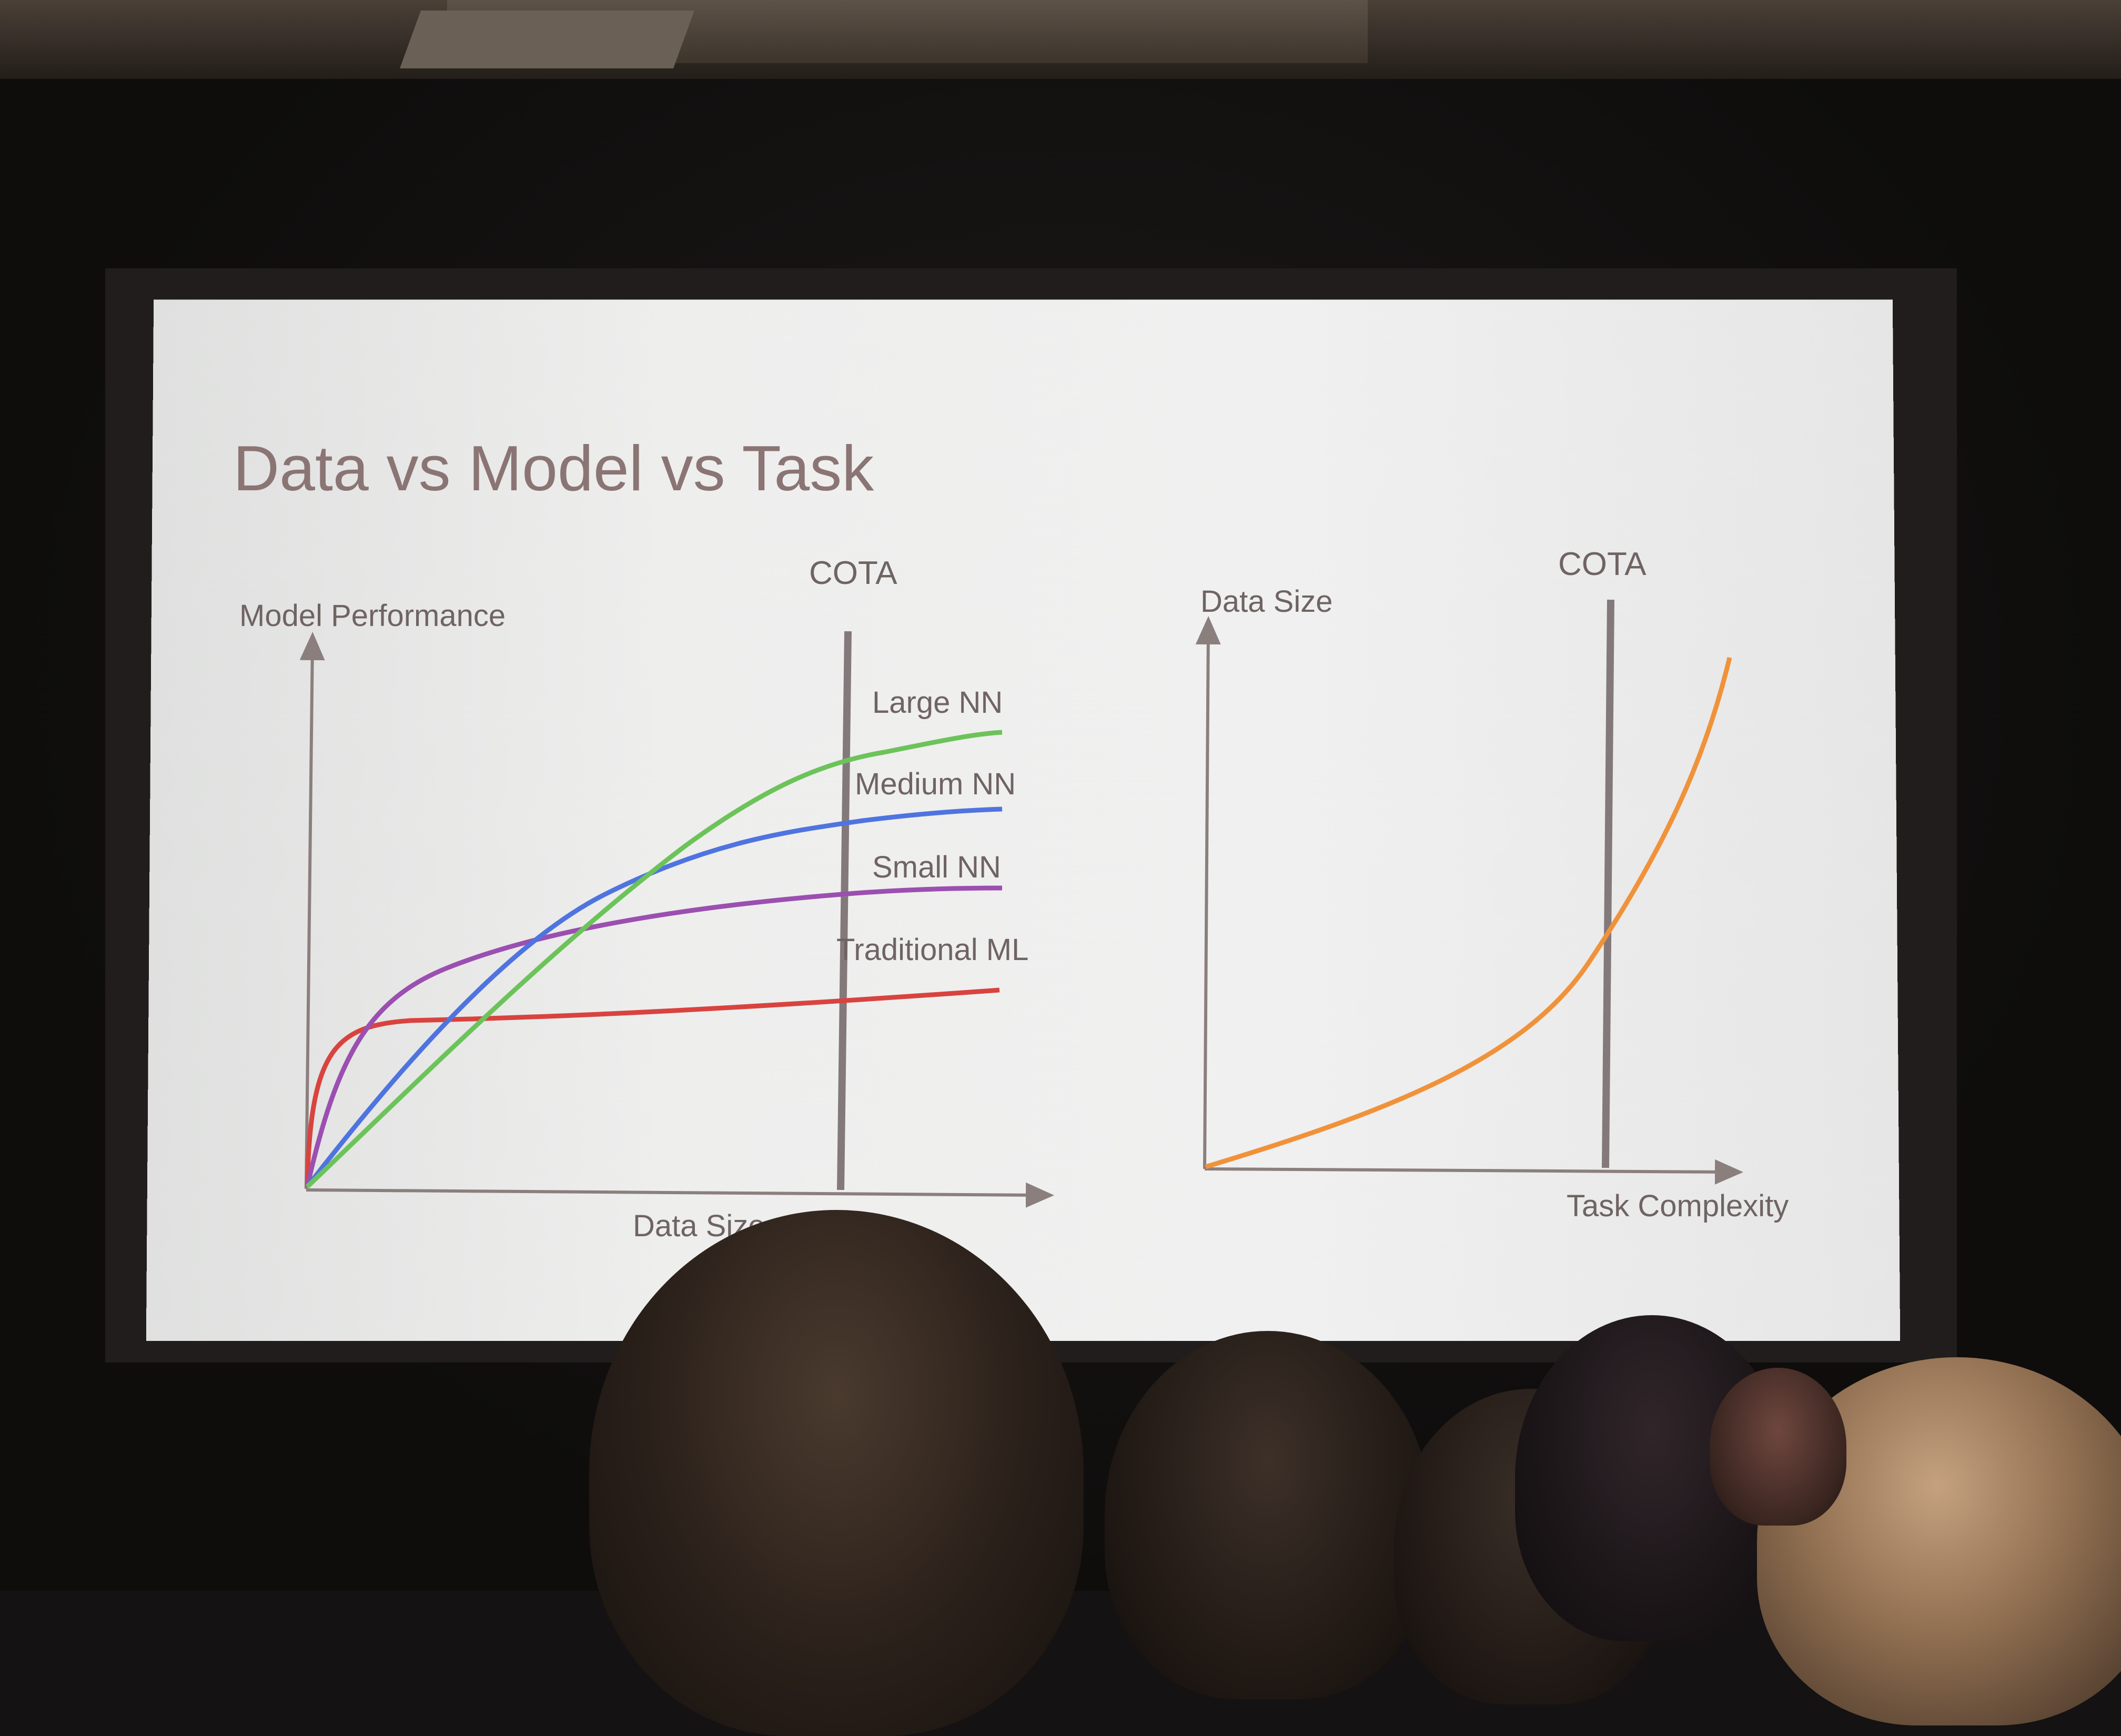 Image resolution: width=2121 pixels, height=1736 pixels. Describe the element at coordinates (1608, 884) in the screenshot. I see `right-cota-line` at that location.